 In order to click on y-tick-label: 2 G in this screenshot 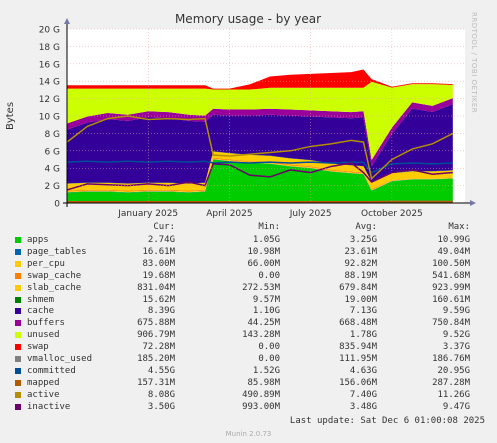, I will do `click(52, 187)`.